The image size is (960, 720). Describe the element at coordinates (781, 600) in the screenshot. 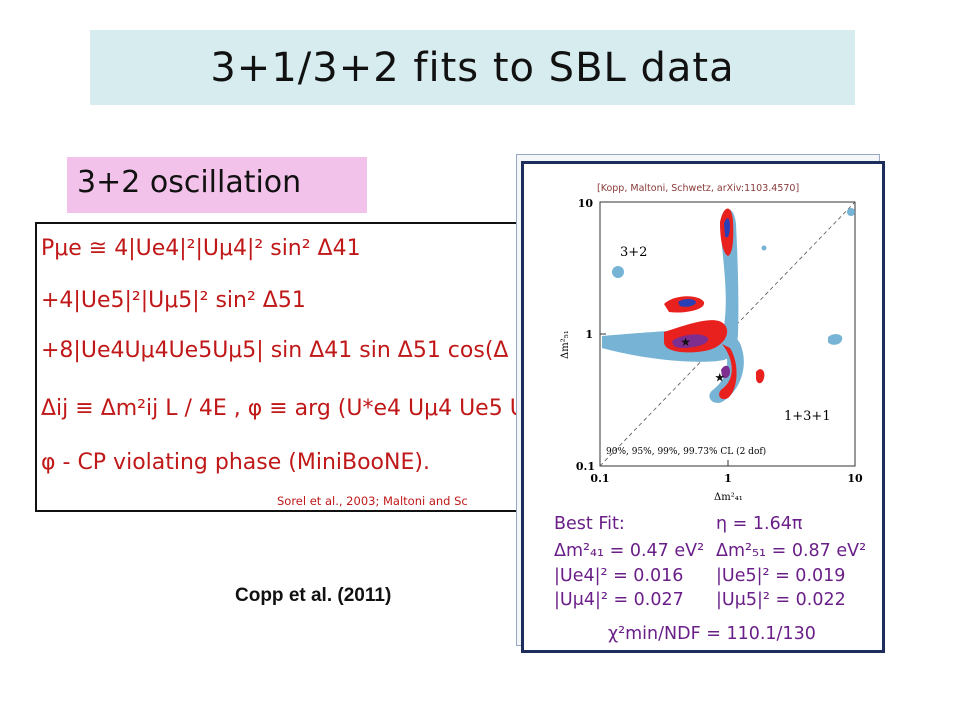

I see `best-fit-umu5: |Uμ5|² = 0.022` at that location.